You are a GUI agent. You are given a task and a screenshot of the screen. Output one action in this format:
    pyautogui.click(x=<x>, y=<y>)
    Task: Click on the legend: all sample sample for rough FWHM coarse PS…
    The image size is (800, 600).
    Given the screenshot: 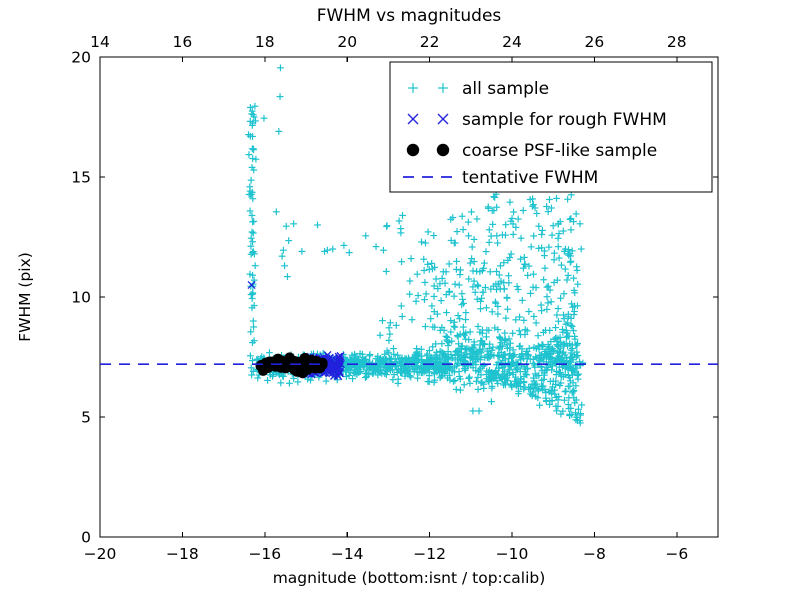 What is the action you would take?
    pyautogui.click(x=551, y=127)
    